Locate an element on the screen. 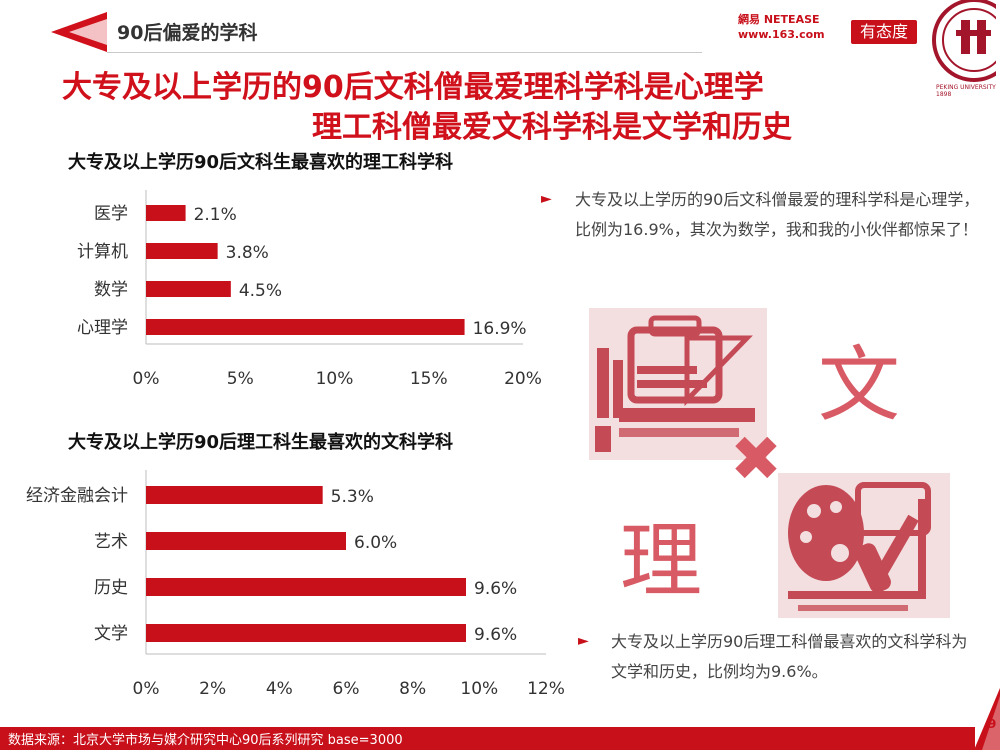  header-divider is located at coordinates (404, 52).